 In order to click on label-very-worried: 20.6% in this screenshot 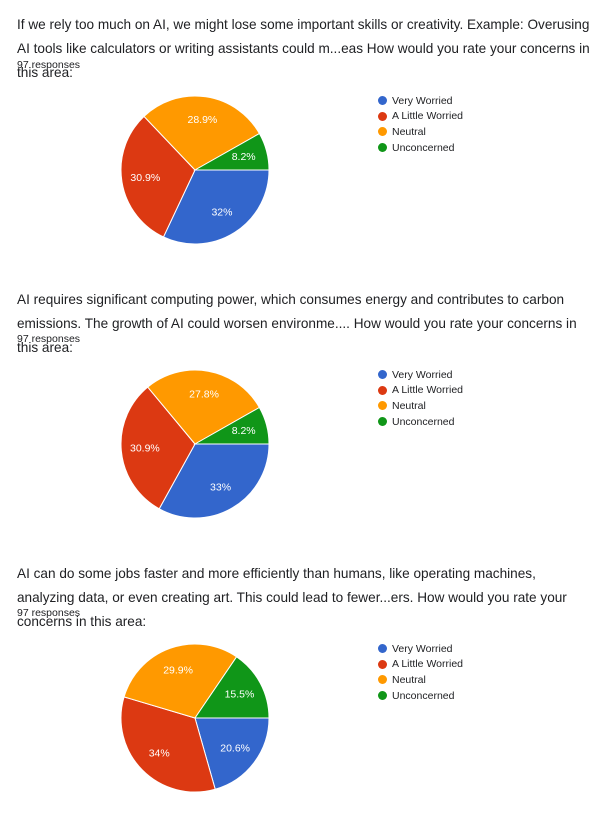, I will do `click(235, 748)`.